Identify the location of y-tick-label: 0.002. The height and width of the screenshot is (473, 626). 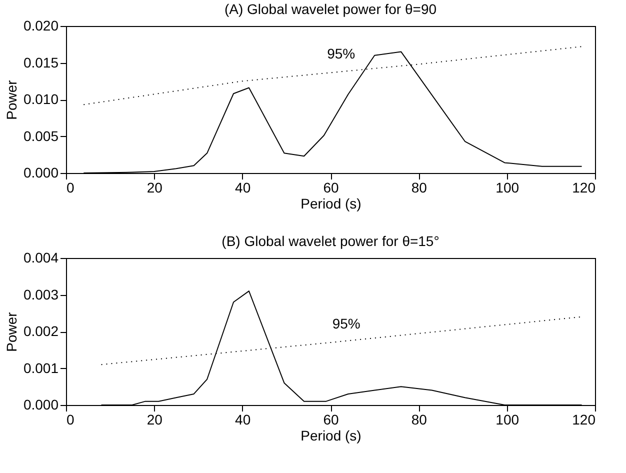
(41, 331).